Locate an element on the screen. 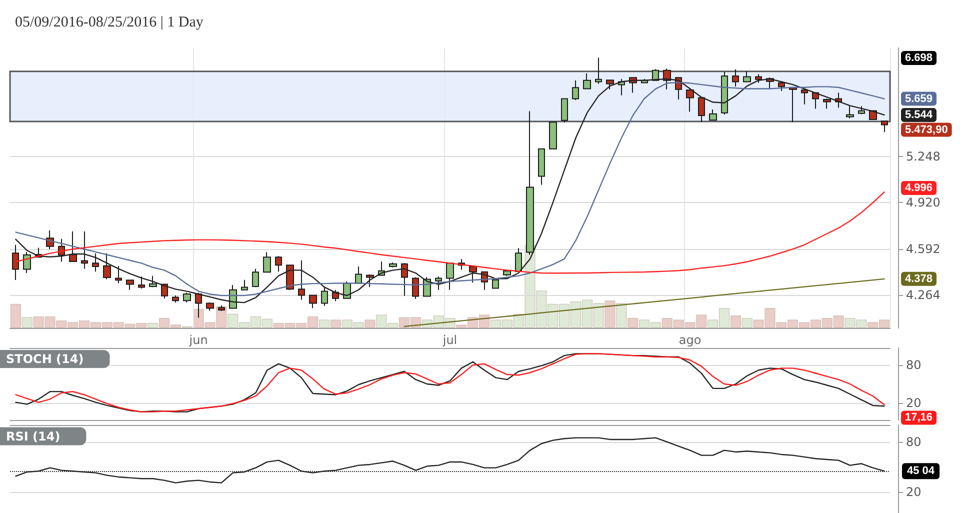 The image size is (980, 513). data-label: 17,16 is located at coordinates (919, 418).